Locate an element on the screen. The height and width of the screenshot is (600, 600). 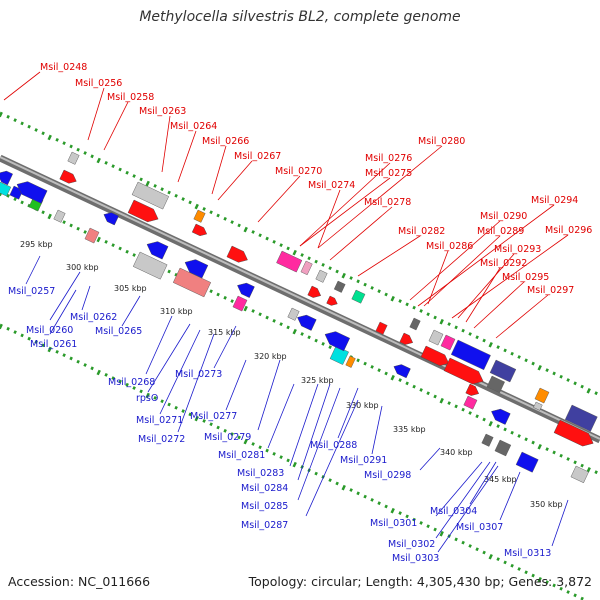
kbp-label: 330 kbp is located at coordinates (362, 405).